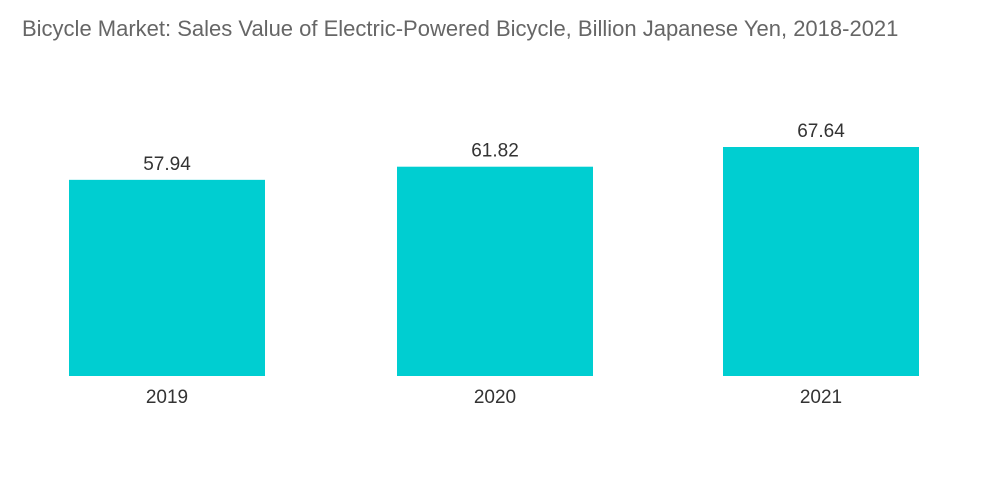 The image size is (1000, 504). What do you see at coordinates (821, 261) in the screenshot?
I see `bar-2021` at bounding box center [821, 261].